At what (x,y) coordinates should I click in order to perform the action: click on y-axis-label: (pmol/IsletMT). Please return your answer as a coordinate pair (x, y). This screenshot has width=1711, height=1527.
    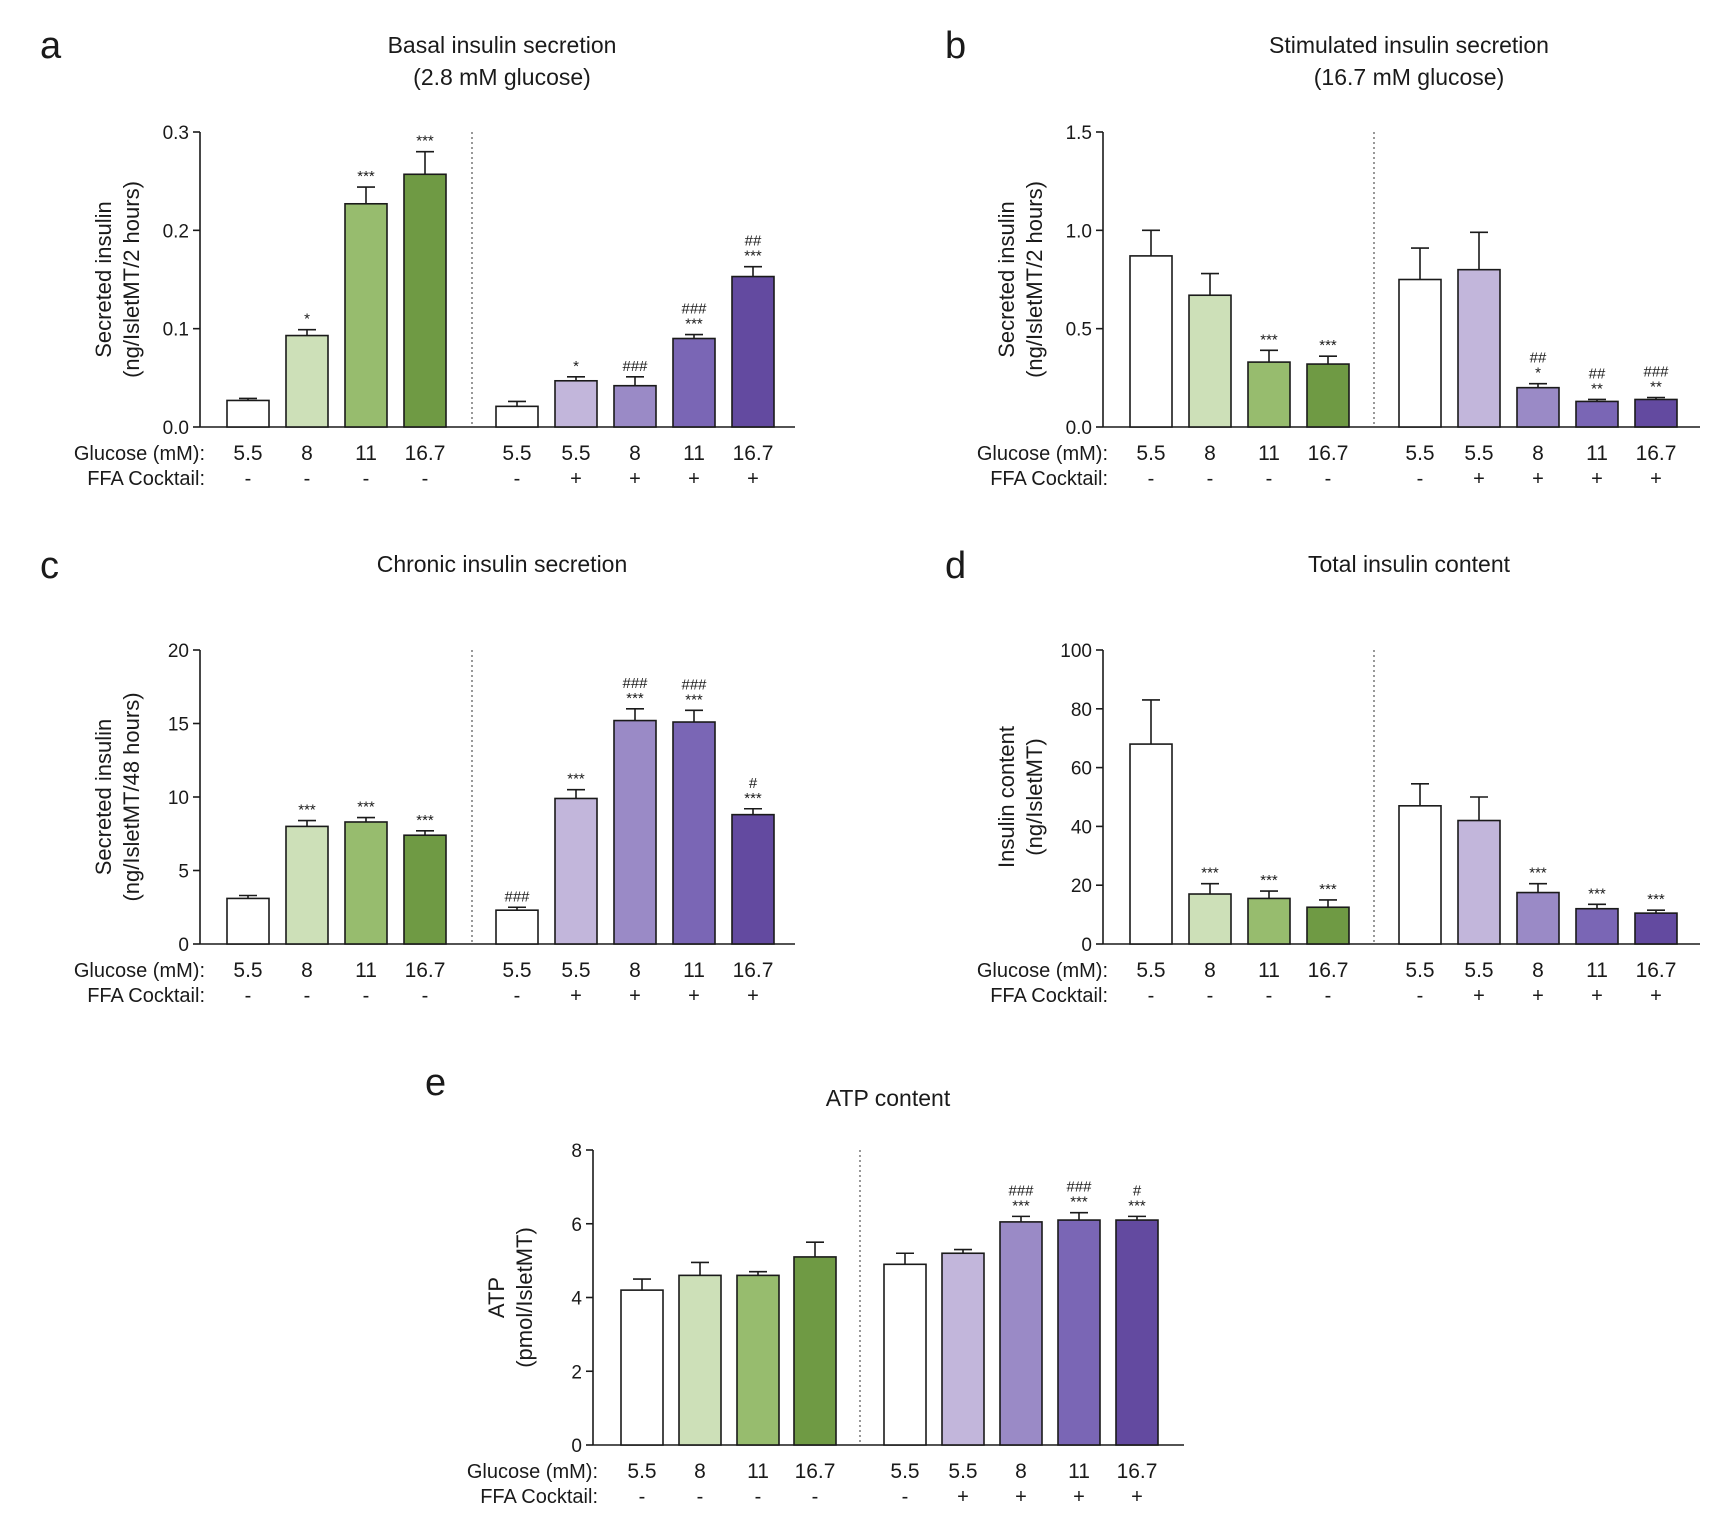
    Looking at the image, I should click on (524, 1297).